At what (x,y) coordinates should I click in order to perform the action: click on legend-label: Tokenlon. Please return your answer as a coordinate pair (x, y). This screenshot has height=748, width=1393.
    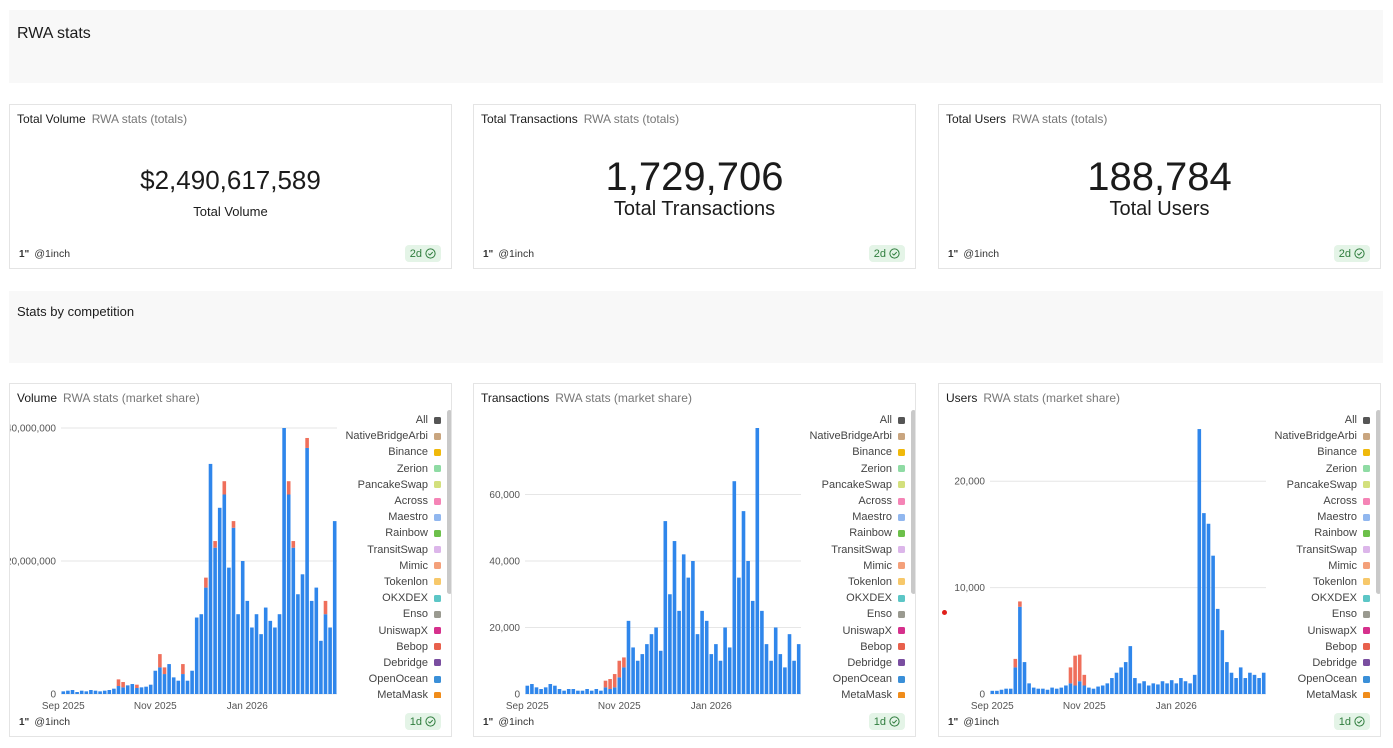
    Looking at the image, I should click on (405, 581).